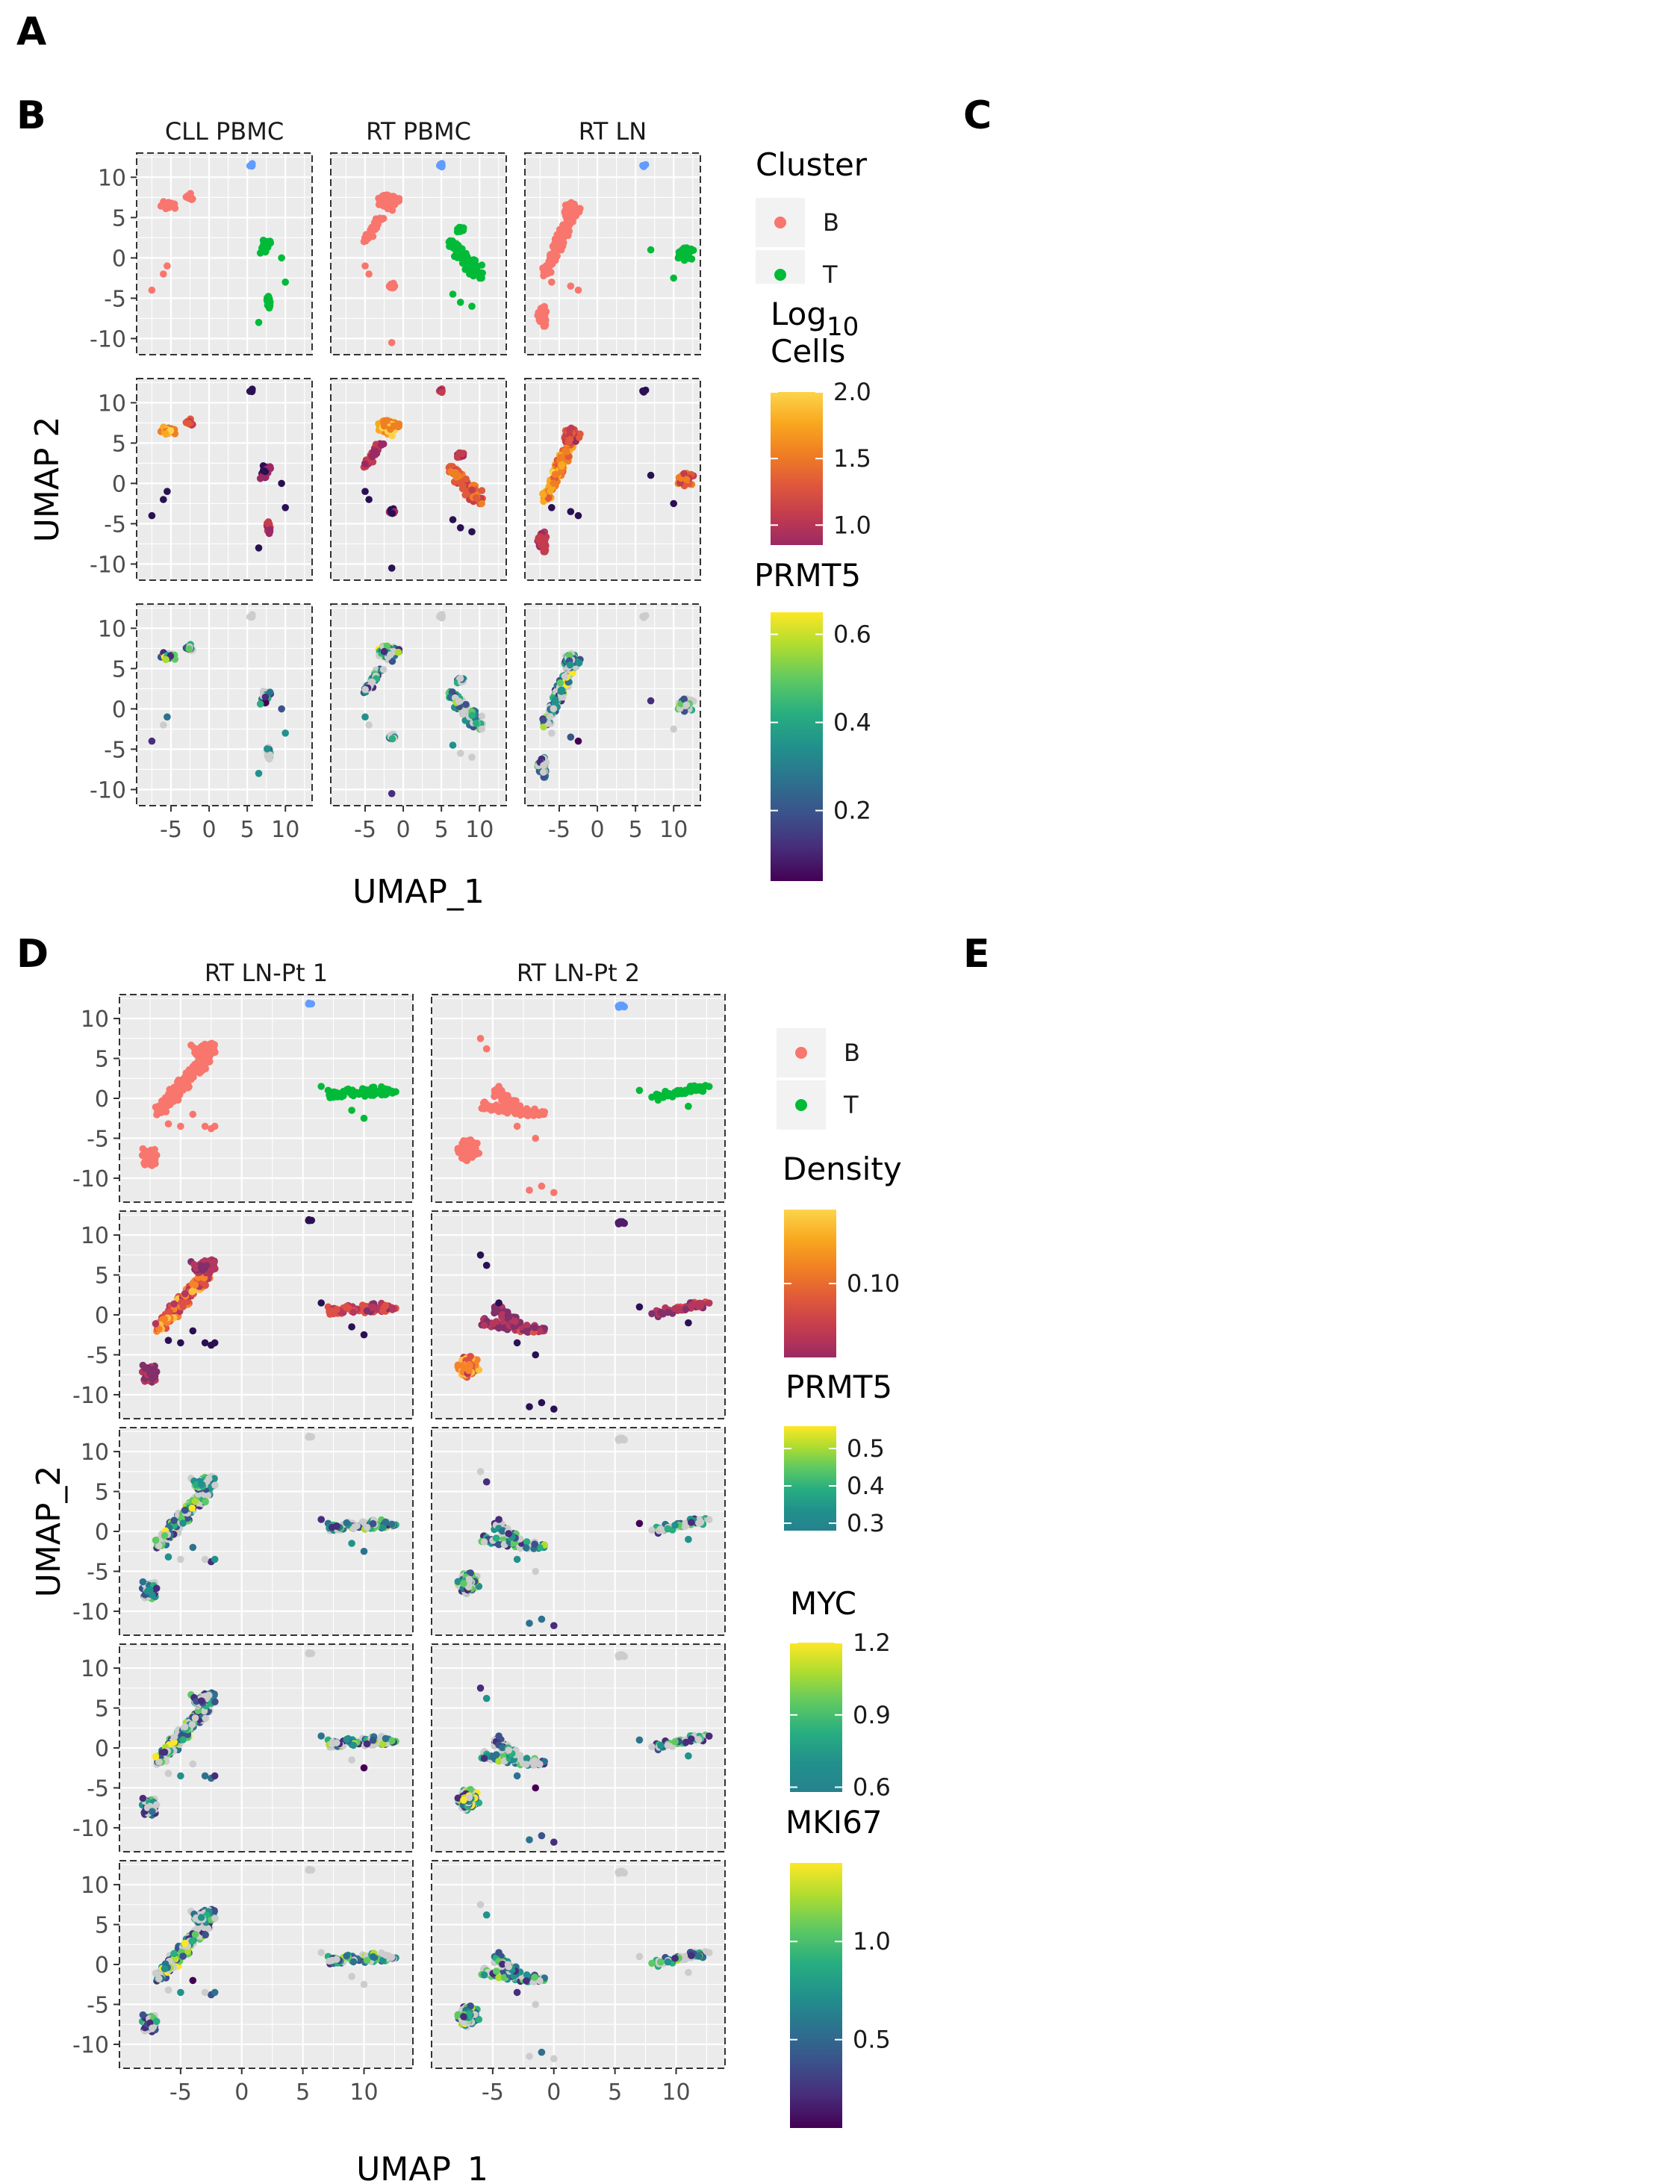 The height and width of the screenshot is (2184, 1680). I want to click on x-tick-label: -5, so click(365, 830).